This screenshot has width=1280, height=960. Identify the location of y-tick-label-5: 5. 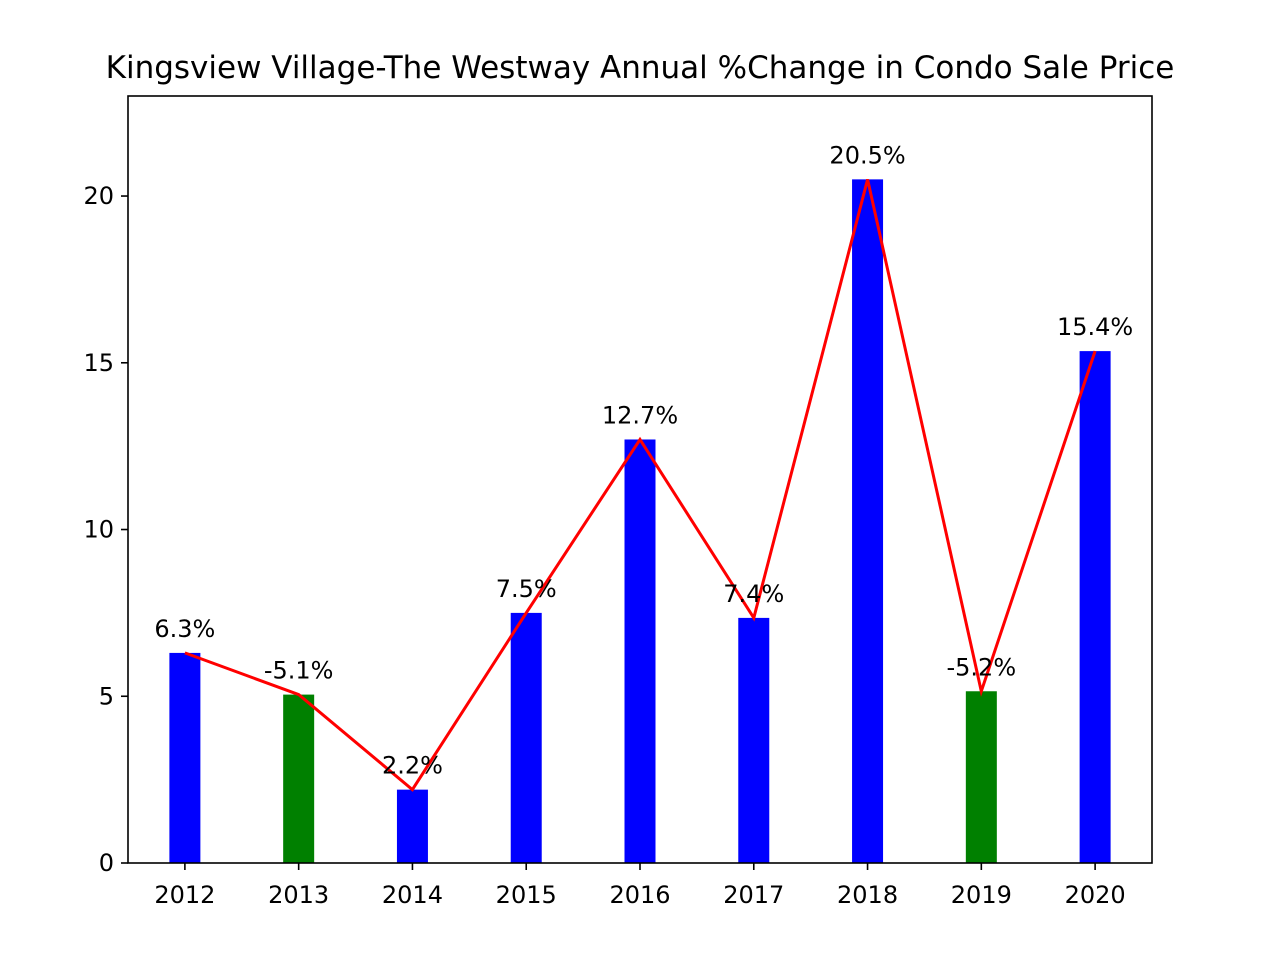
(106, 696).